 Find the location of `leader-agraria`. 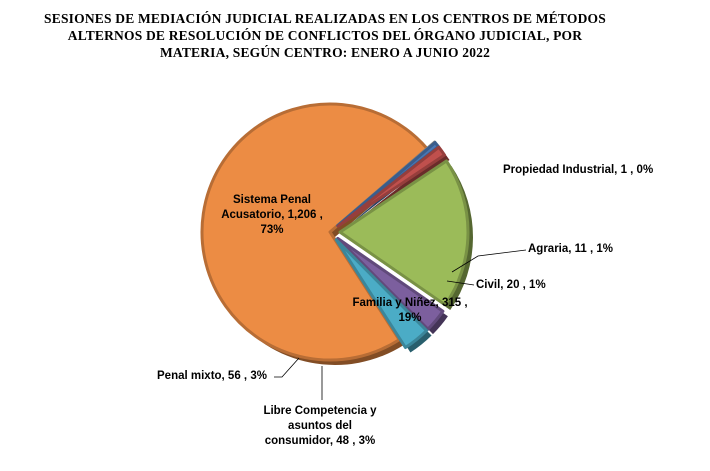

leader-agraria is located at coordinates (489, 261).